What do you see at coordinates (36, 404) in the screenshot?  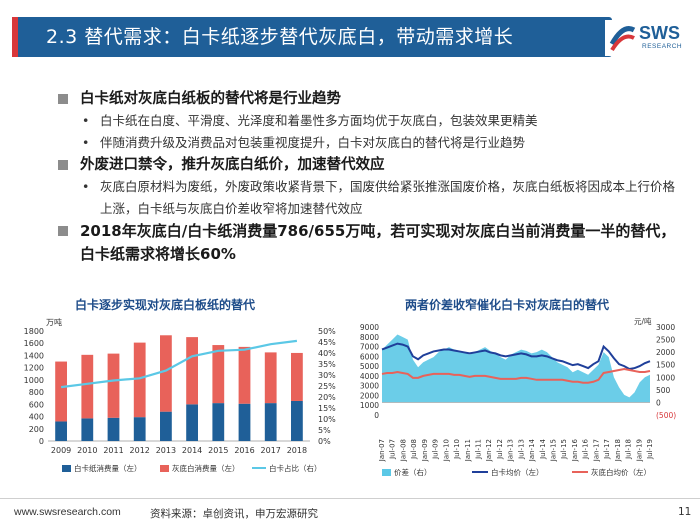 I see `y-tick-label-left: 600` at bounding box center [36, 404].